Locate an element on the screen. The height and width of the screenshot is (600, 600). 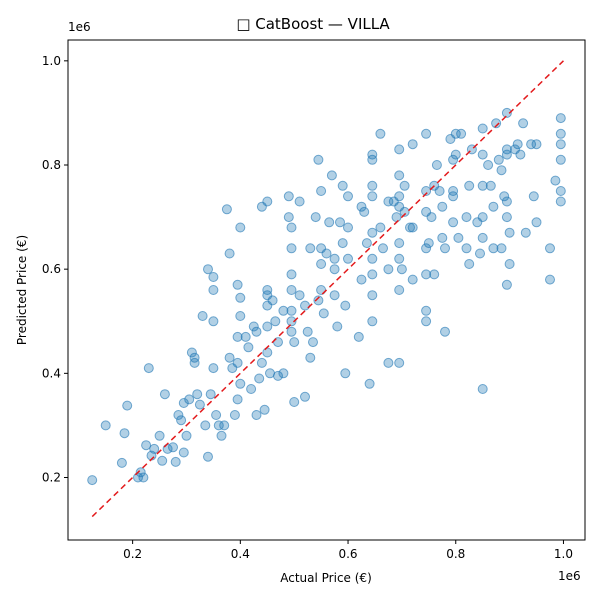
x-tick-label: 0.2 is located at coordinates (132, 554).